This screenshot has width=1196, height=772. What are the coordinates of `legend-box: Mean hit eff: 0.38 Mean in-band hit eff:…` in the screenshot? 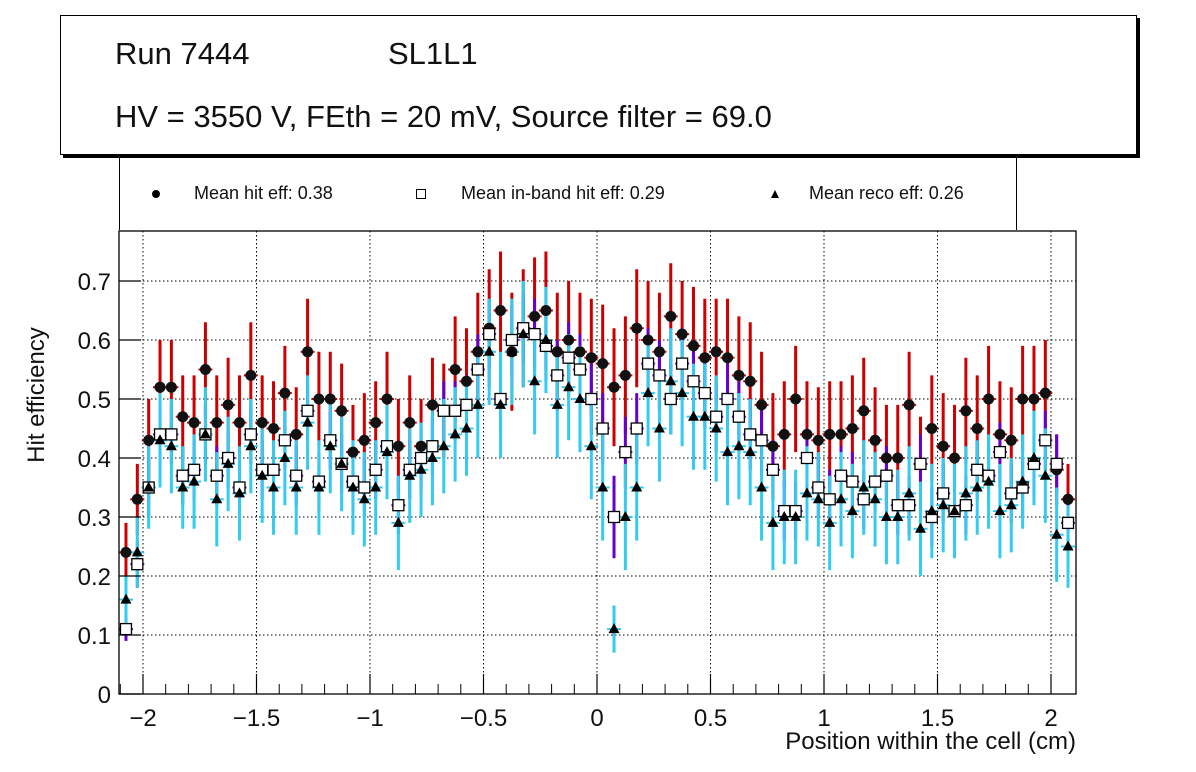 It's located at (568, 192).